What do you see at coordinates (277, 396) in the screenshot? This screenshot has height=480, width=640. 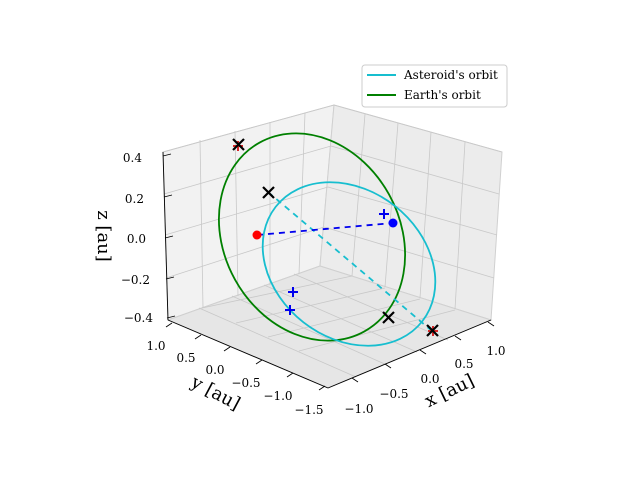 I see `y-tick-label: −1.0` at bounding box center [277, 396].